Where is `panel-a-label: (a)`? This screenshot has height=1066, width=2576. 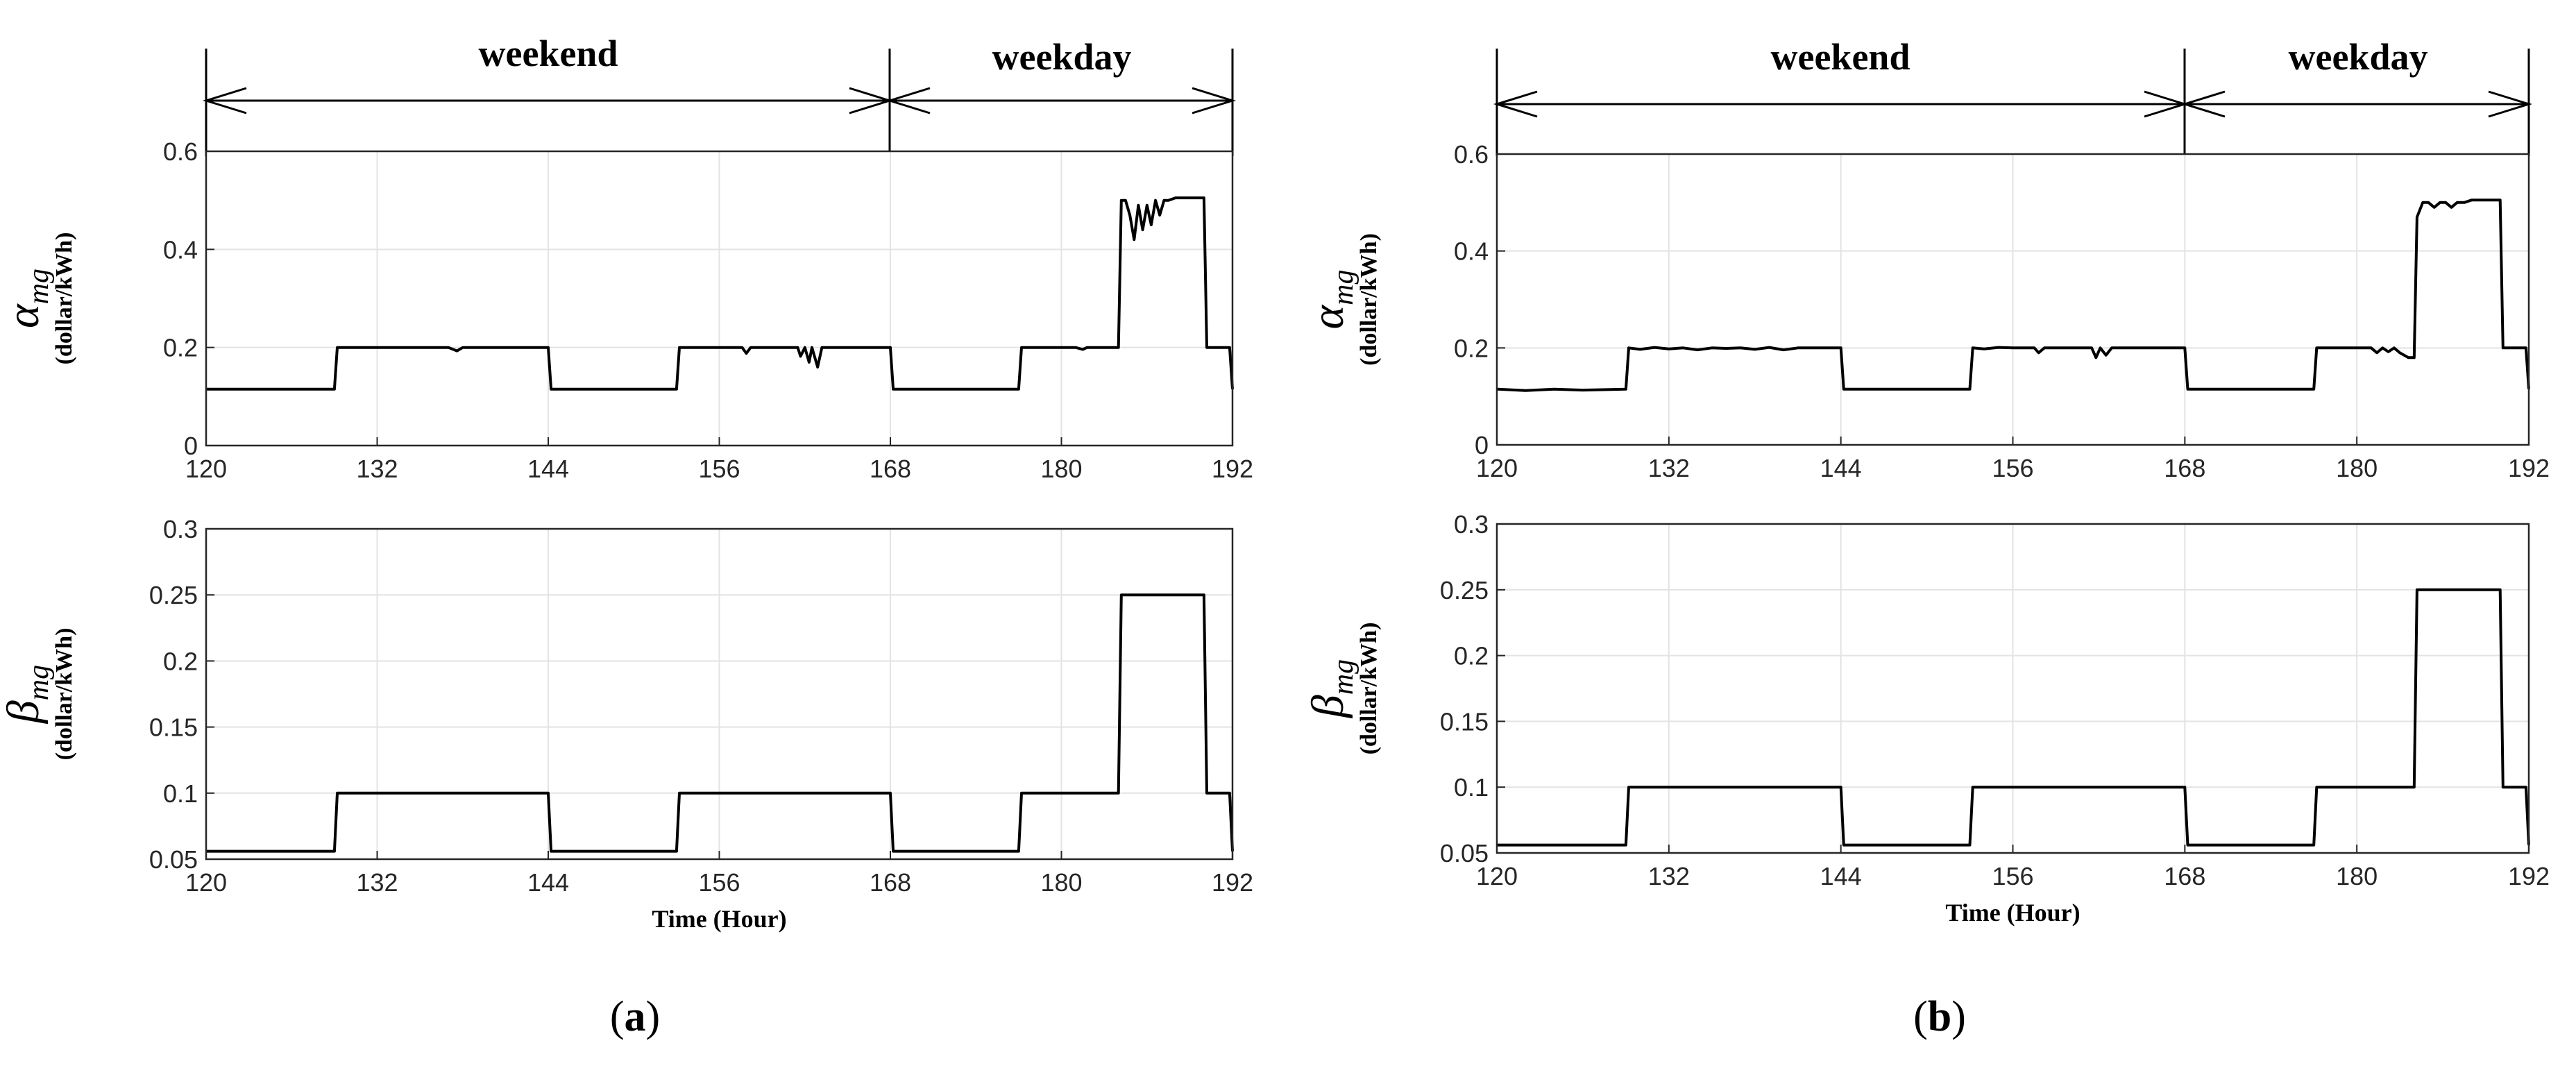 panel-a-label: (a) is located at coordinates (635, 1016).